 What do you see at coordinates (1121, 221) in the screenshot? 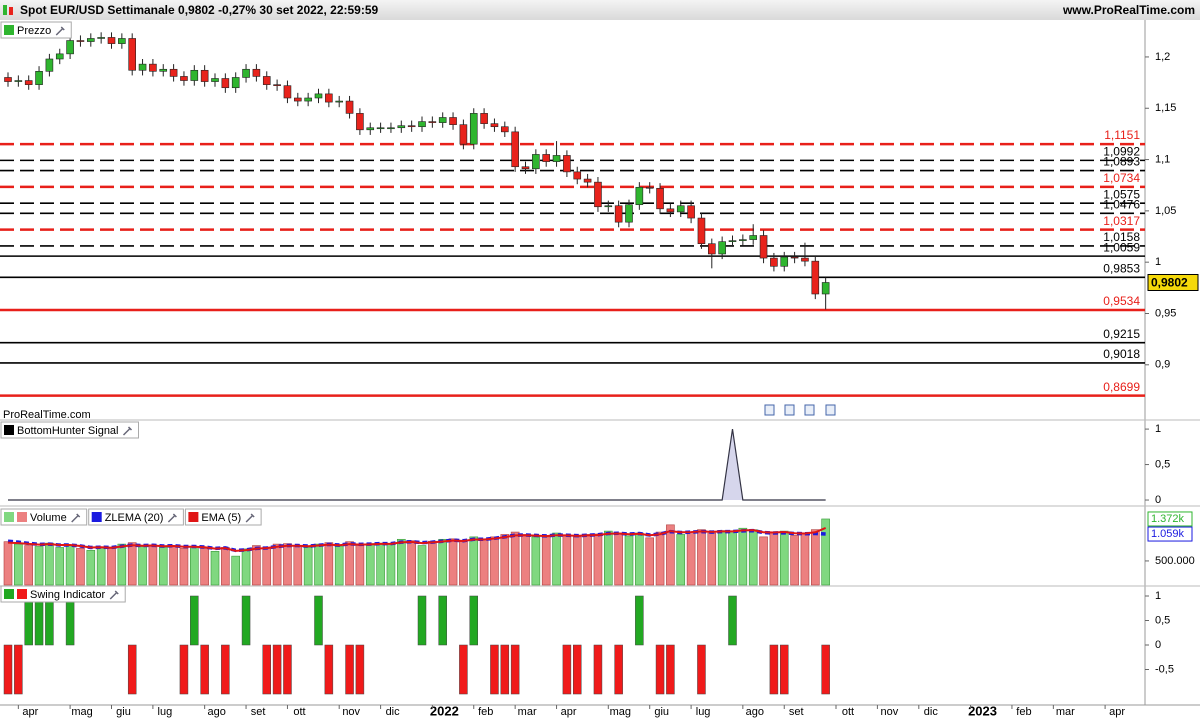
I see `level-label: 1,0317` at bounding box center [1121, 221].